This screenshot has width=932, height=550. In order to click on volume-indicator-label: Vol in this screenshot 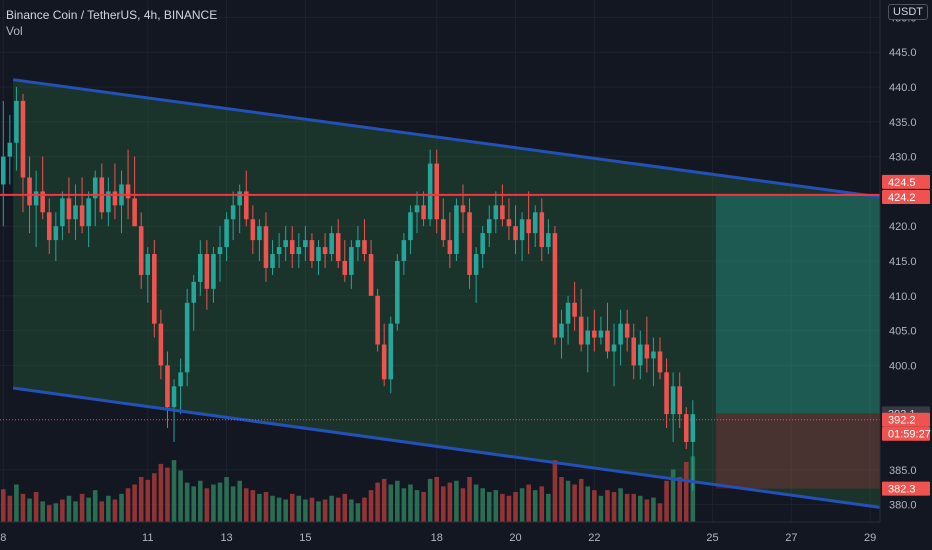, I will do `click(14, 31)`.